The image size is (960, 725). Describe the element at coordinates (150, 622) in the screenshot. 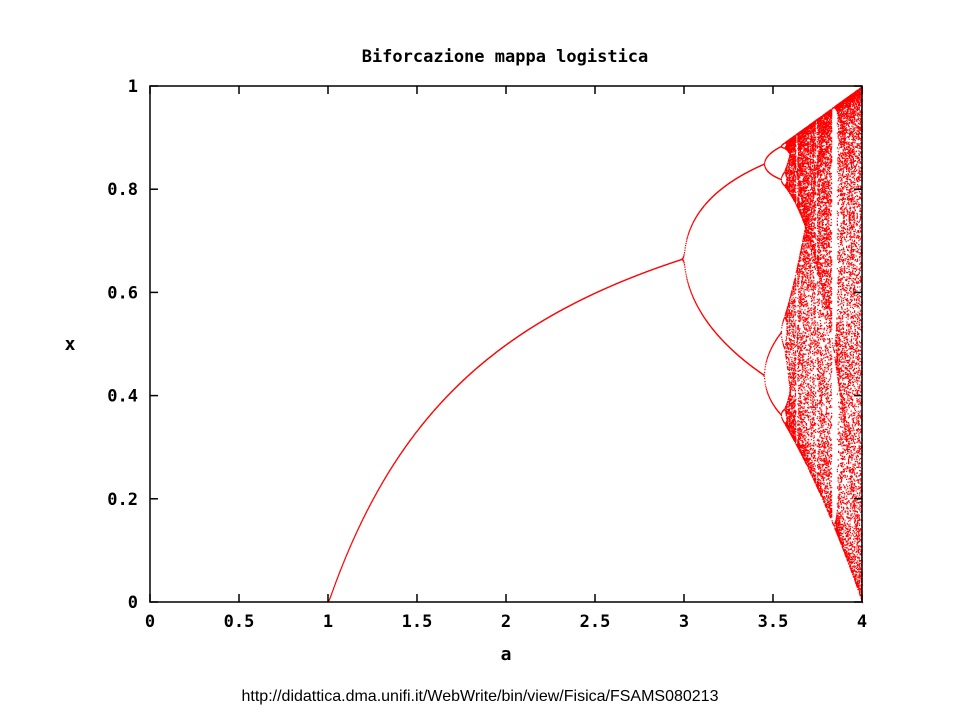

I see `x-tick-label: 0` at that location.